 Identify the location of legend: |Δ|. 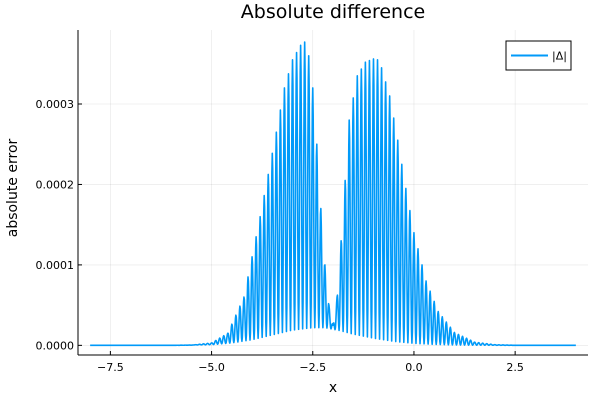
(538, 55).